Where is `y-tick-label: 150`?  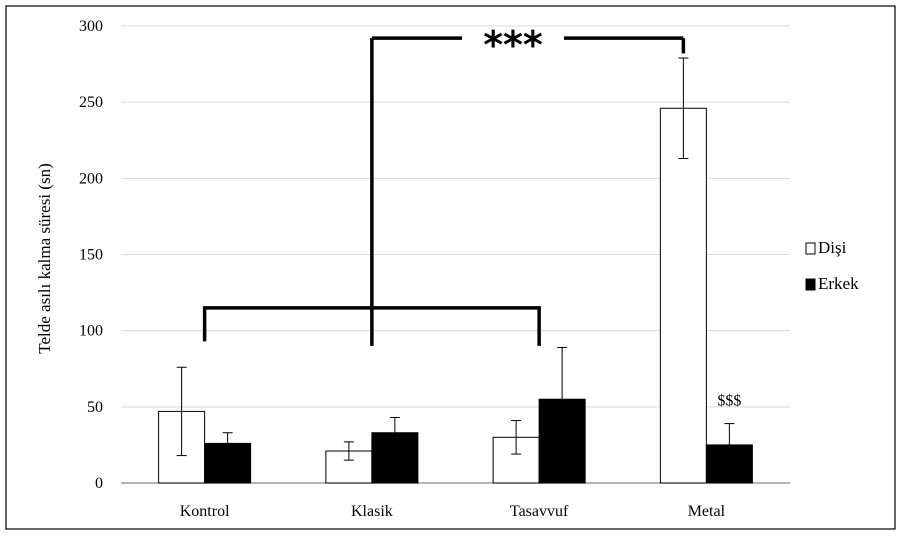
y-tick-label: 150 is located at coordinates (91, 255).